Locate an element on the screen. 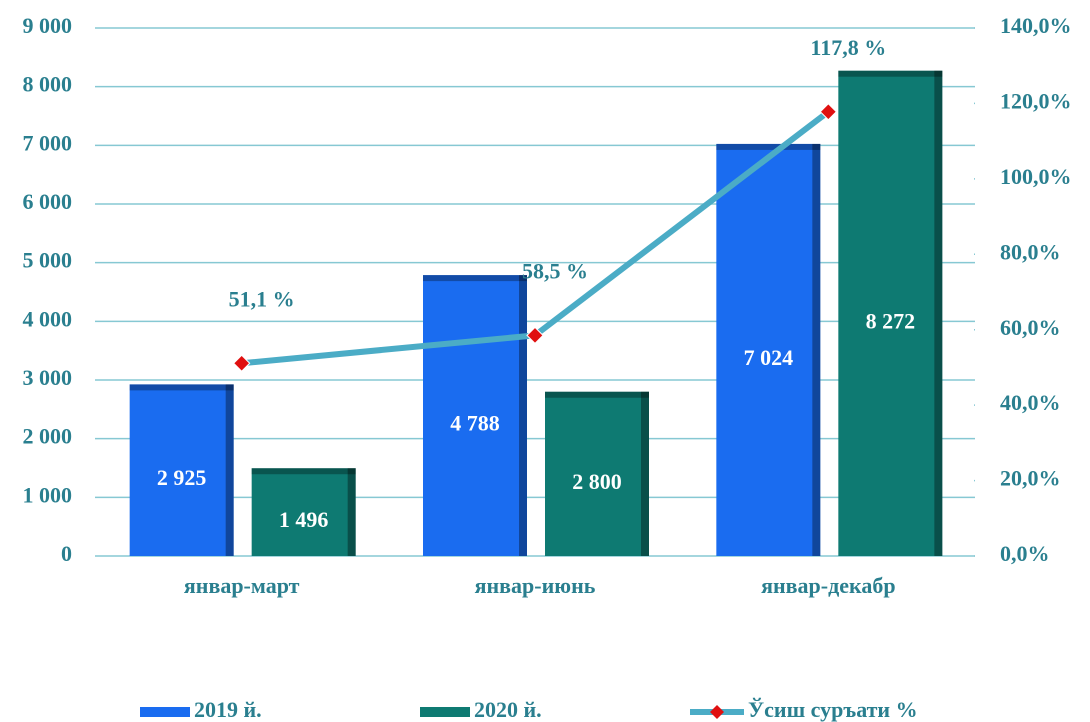  bar-value-label: 2 800 is located at coordinates (597, 481).